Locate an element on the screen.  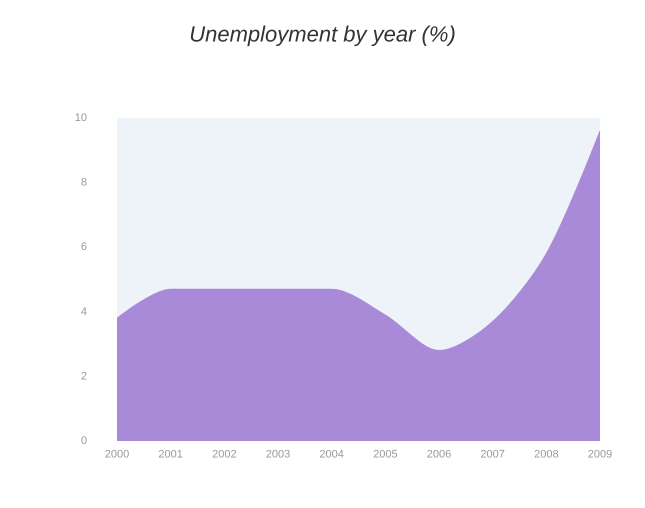
x-tick-label: 2004 is located at coordinates (331, 454).